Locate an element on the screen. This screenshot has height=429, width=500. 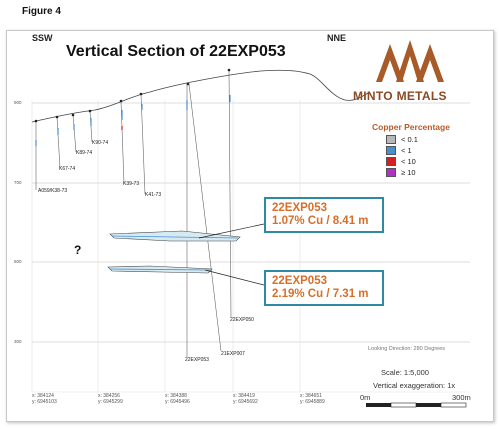
scale-bar-start: 0m is located at coordinates (365, 397).